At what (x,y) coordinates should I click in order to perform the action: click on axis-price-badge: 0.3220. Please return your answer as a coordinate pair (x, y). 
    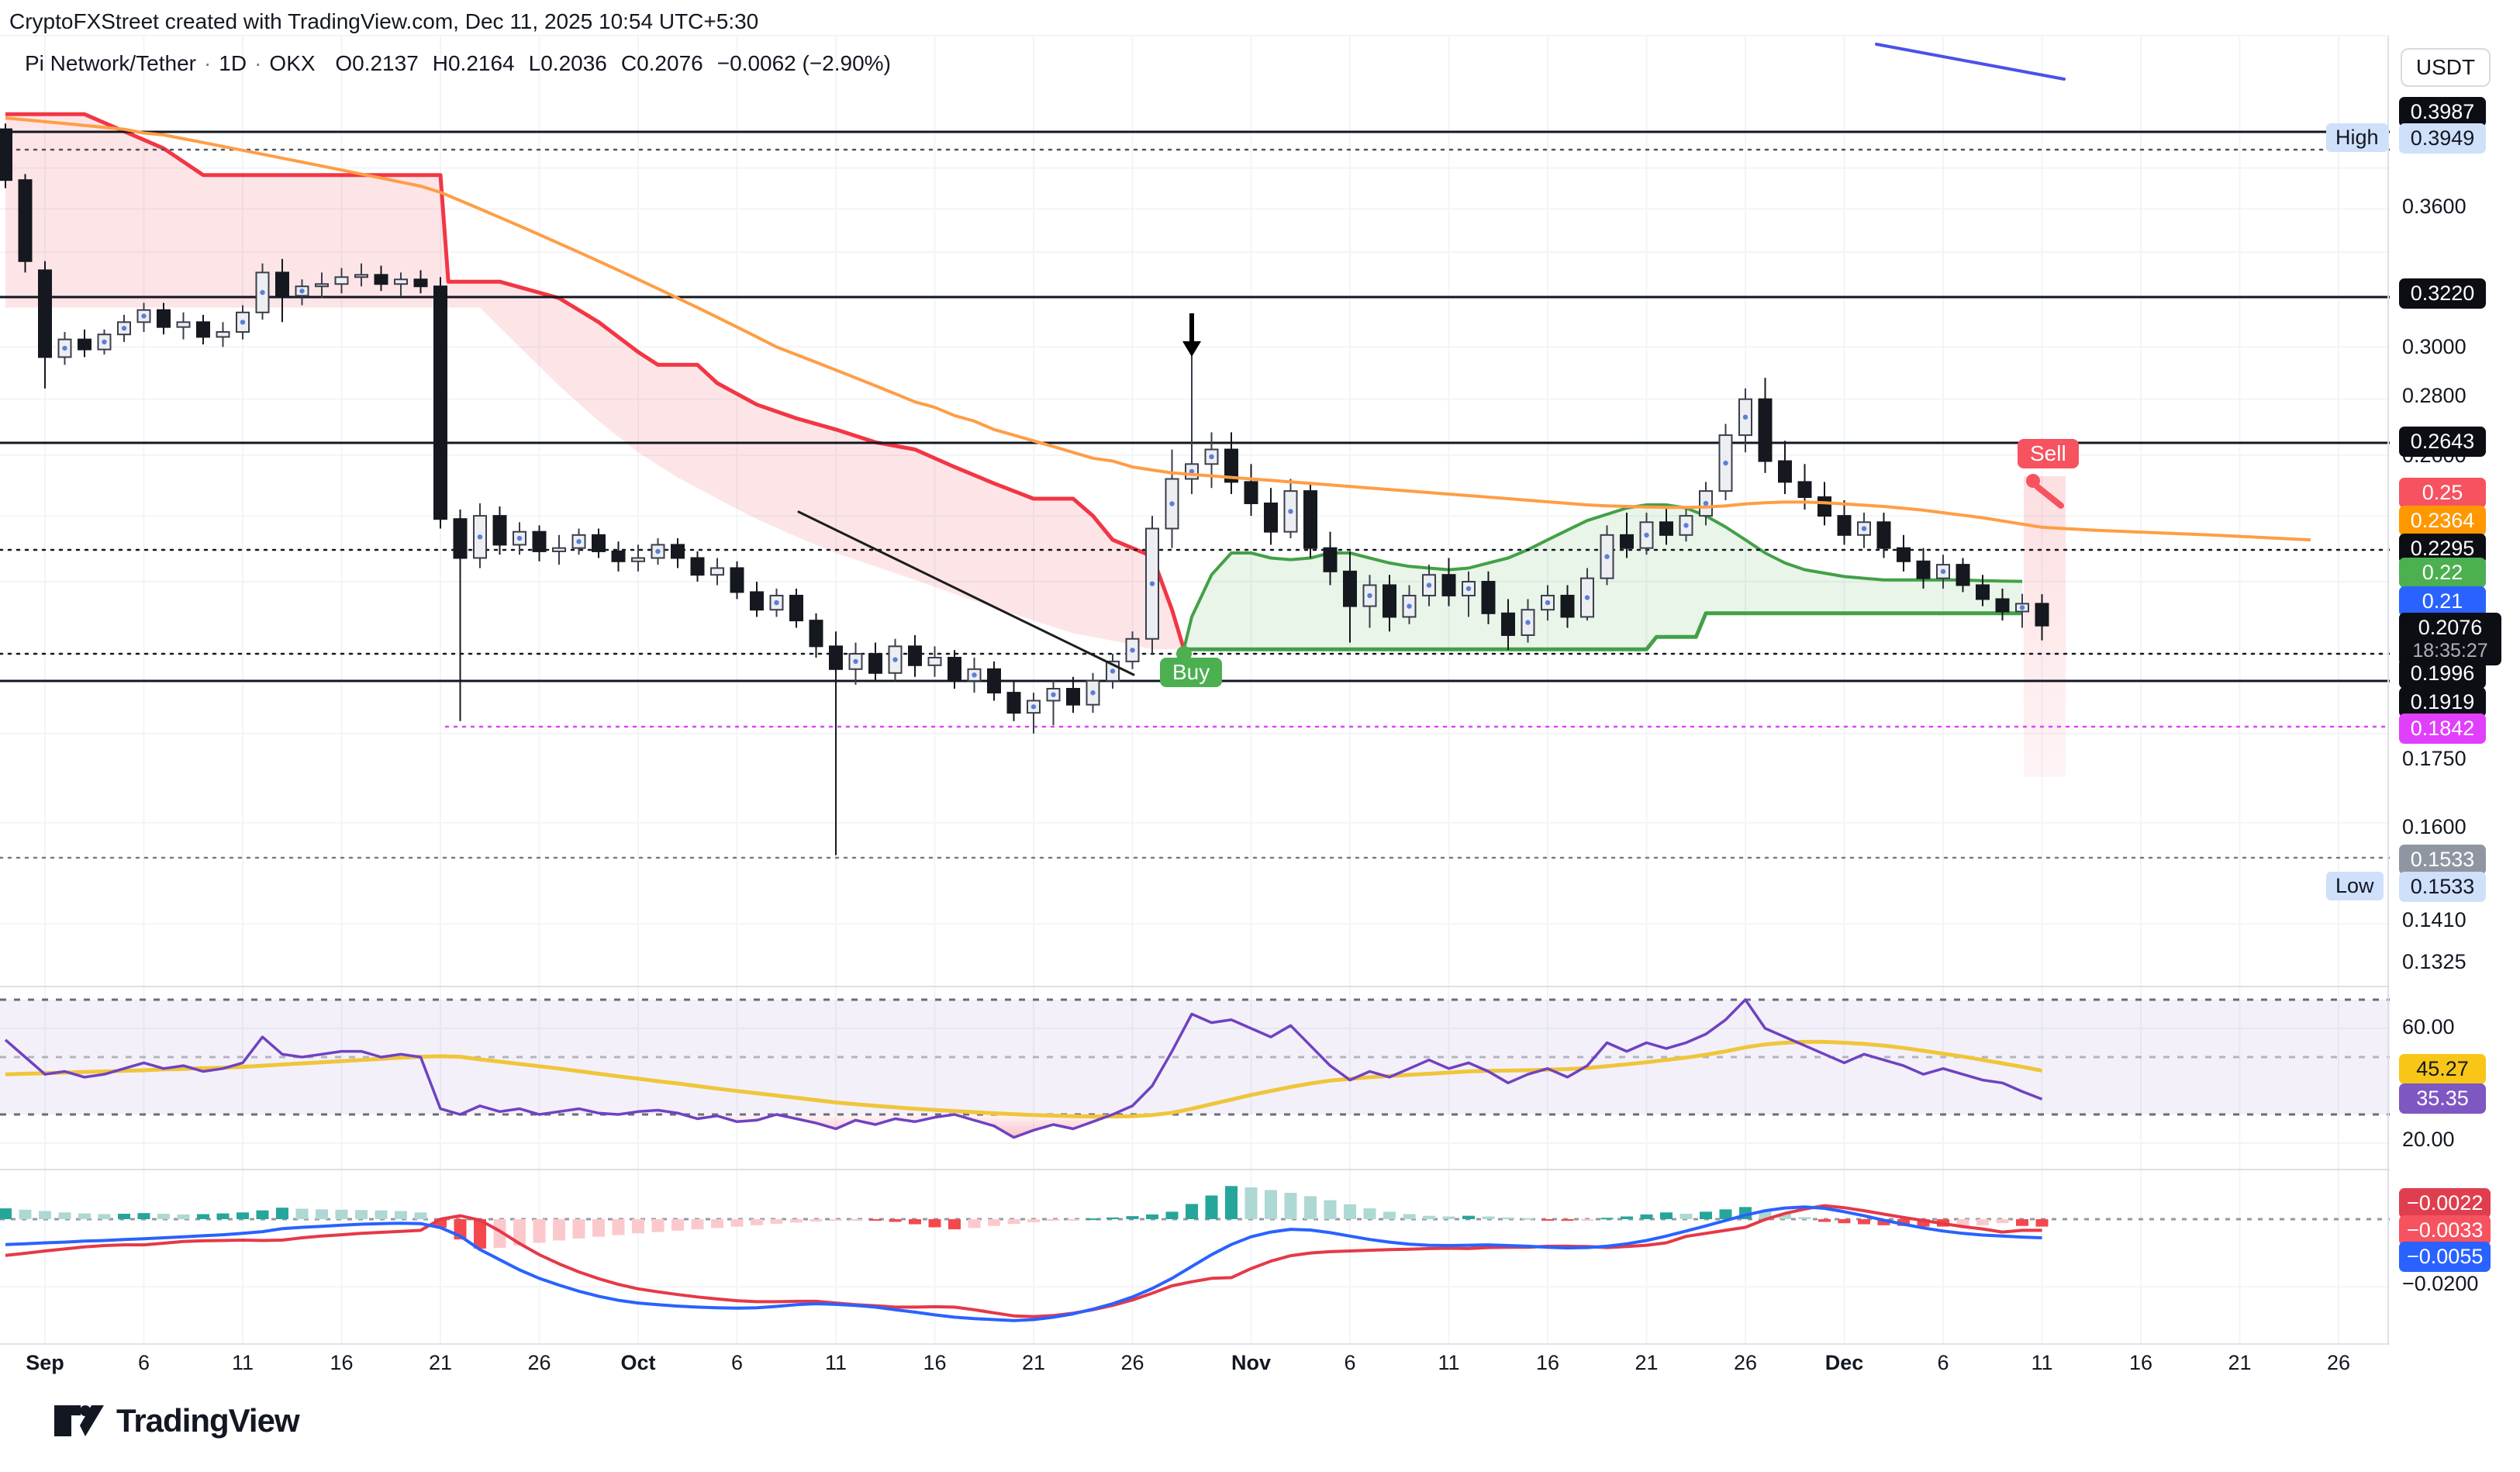
    Looking at the image, I should click on (2442, 293).